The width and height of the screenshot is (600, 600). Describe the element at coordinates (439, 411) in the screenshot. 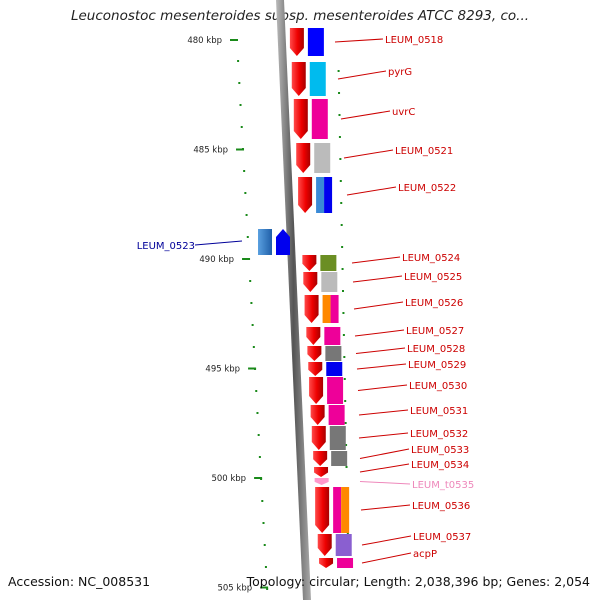

I see `gene-label: LEUM_0531` at that location.